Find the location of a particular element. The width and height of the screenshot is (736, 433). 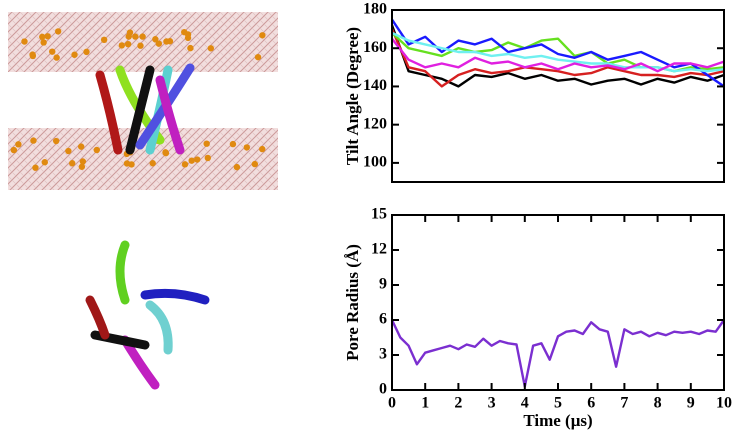

x-axis-label: Time (μs) is located at coordinates (557, 420).